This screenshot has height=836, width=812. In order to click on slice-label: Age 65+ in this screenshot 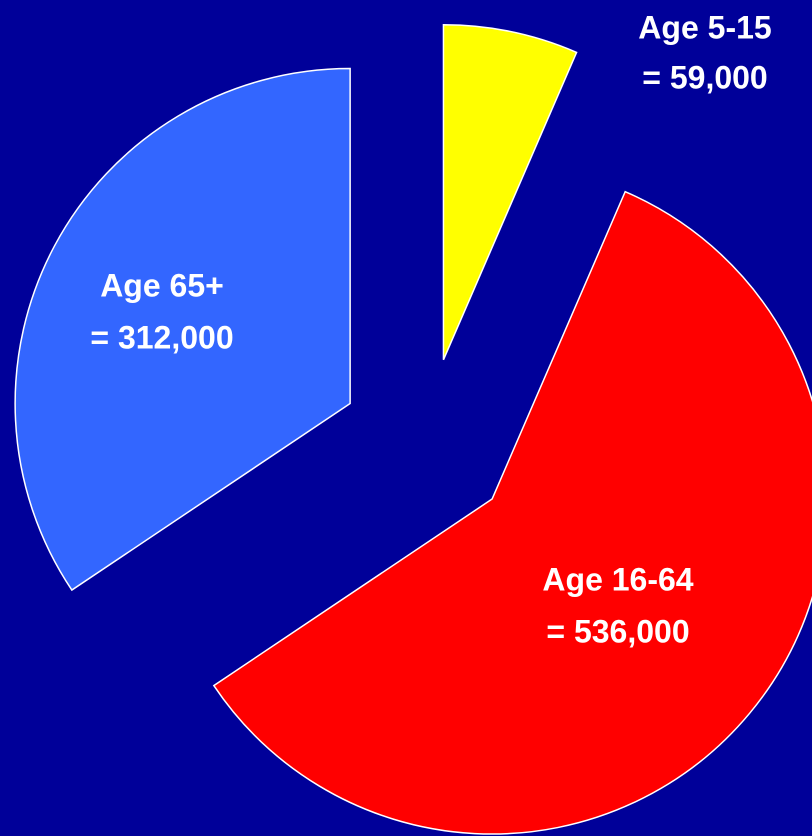, I will do `click(162, 285)`.